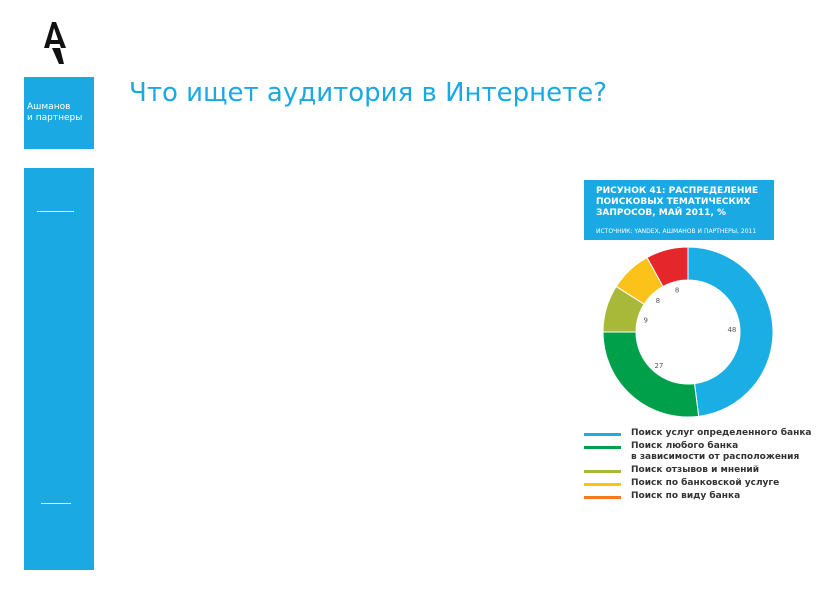 The image size is (822, 595). I want to click on legend-label: Поиск по банковской услуге, so click(705, 483).